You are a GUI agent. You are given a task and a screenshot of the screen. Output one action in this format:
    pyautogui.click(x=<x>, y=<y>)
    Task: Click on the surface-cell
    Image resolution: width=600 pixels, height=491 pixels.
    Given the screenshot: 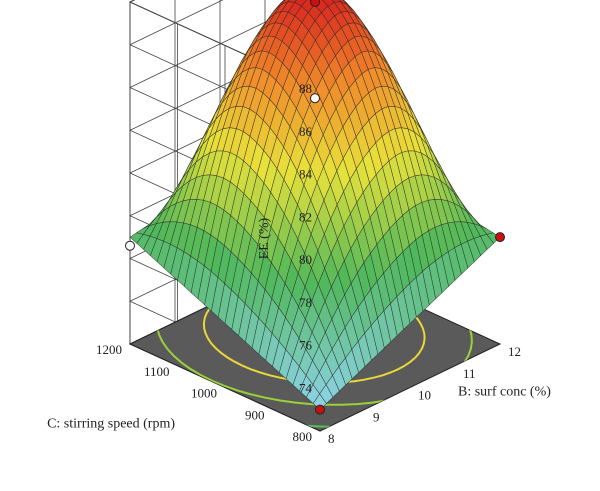 What is the action you would take?
    pyautogui.click(x=319, y=401)
    